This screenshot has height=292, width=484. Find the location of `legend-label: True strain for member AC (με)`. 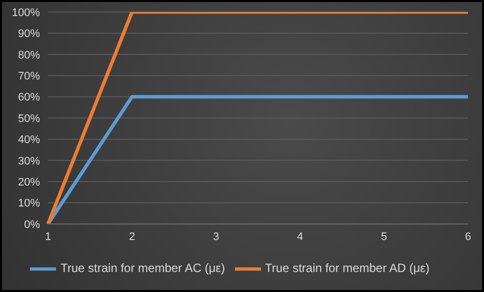

legend-label: True strain for member AC (με) is located at coordinates (142, 268).